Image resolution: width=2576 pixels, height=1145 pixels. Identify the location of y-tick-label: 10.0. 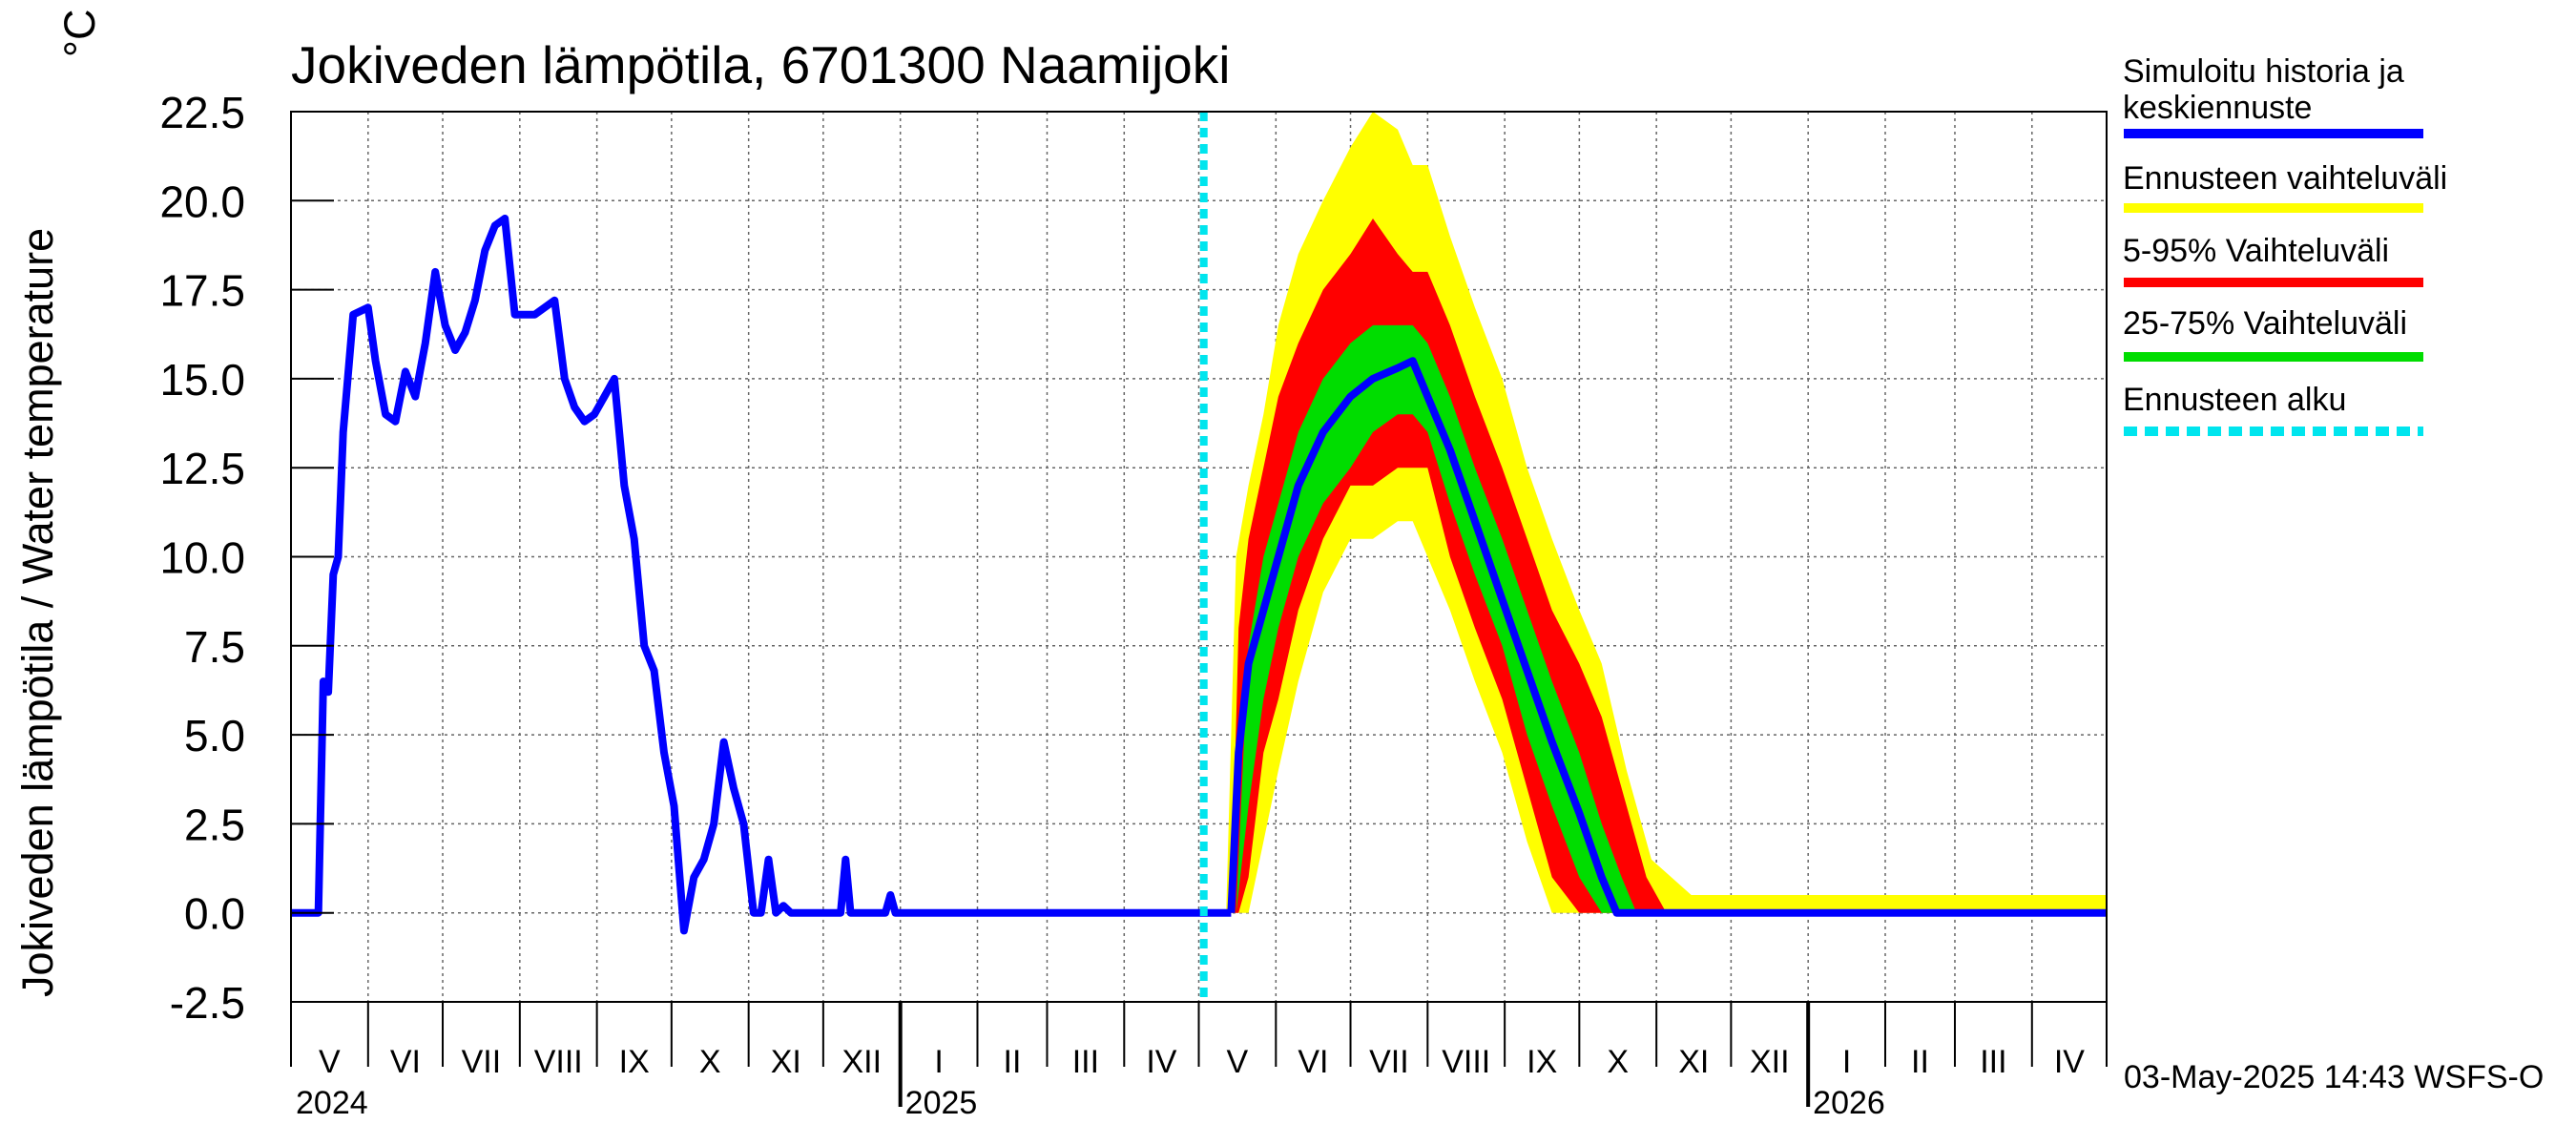
(202, 558).